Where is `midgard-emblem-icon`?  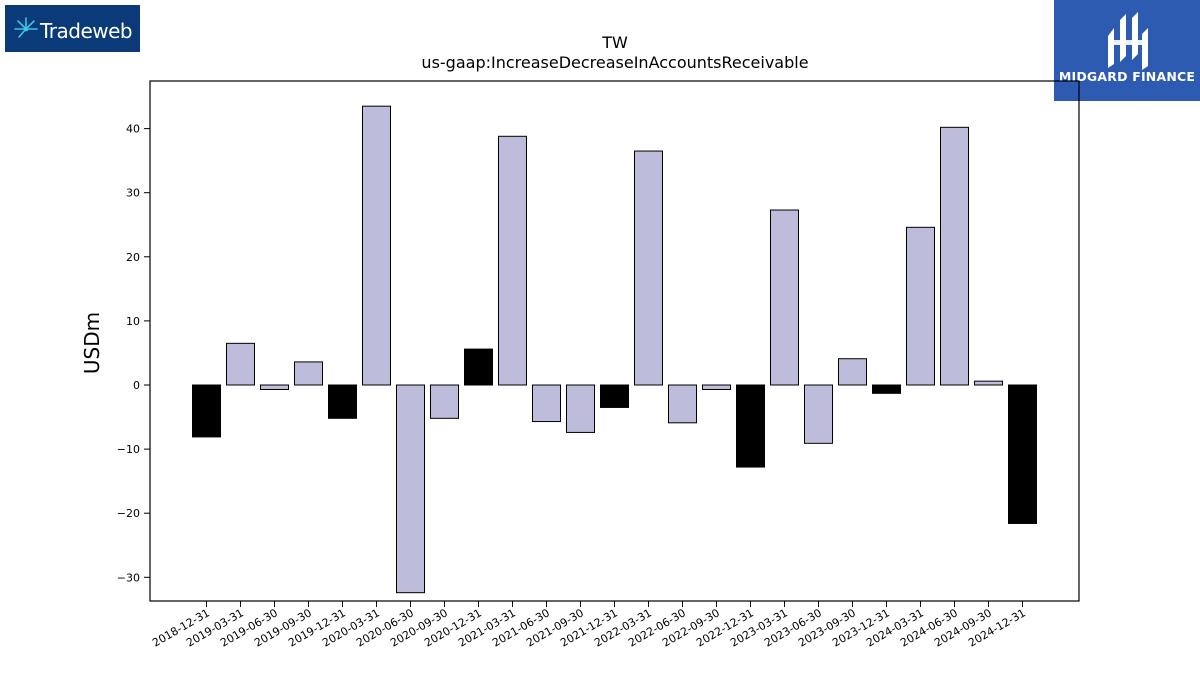 midgard-emblem-icon is located at coordinates (1128, 41).